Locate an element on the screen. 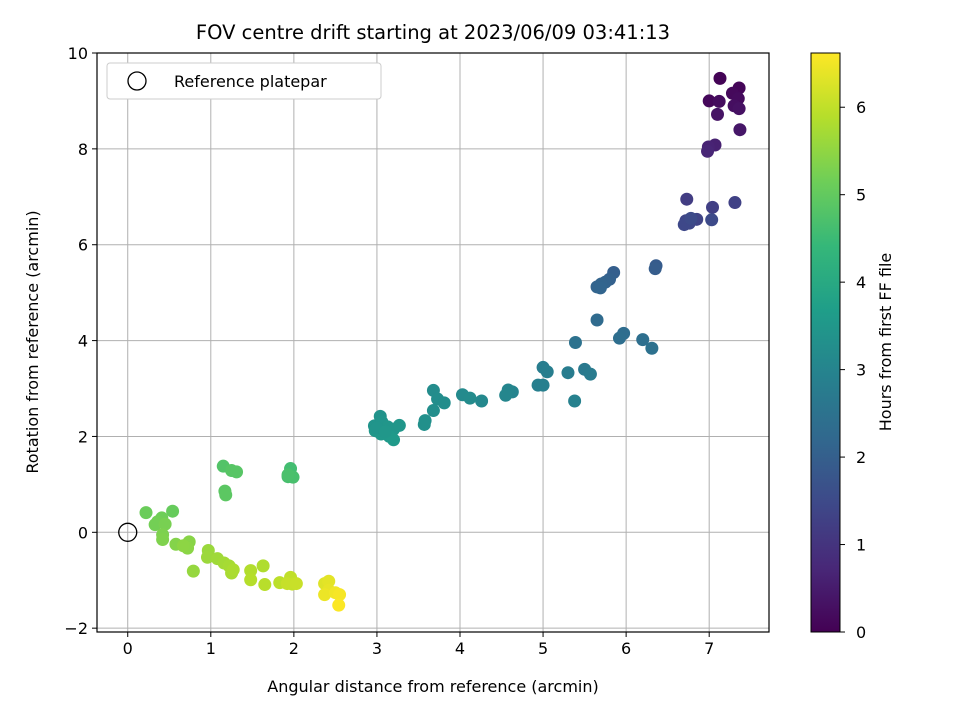 Image resolution: width=960 pixels, height=724 pixels. y-tick-label: 10 is located at coordinates (78, 53).